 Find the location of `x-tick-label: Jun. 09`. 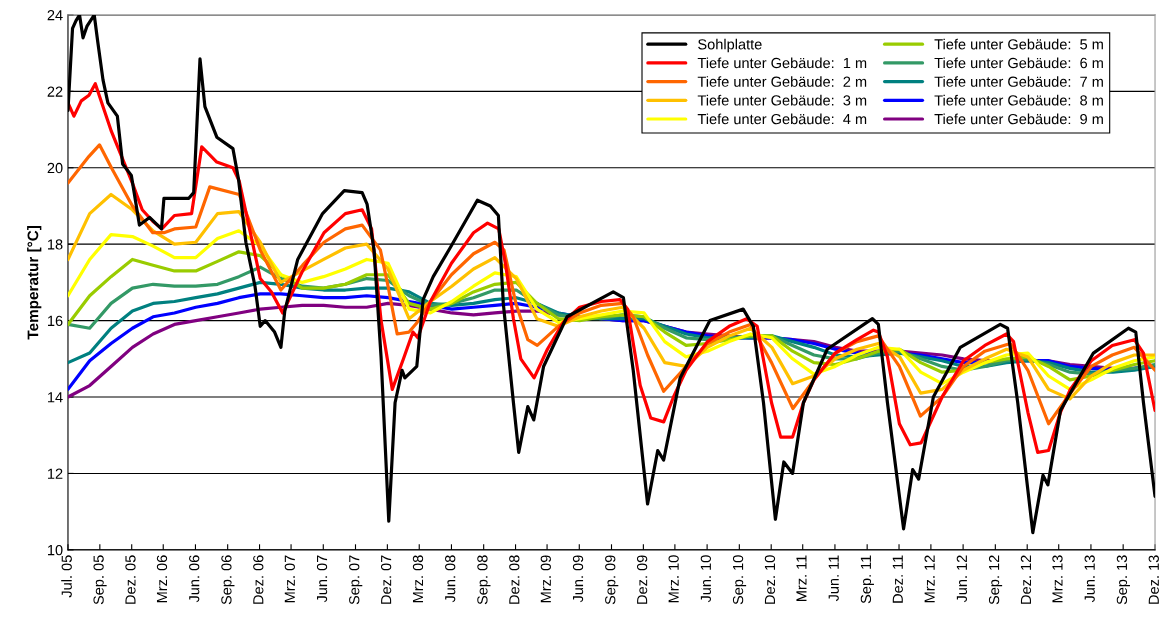

x-tick-label: Jun. 09 is located at coordinates (578, 579).